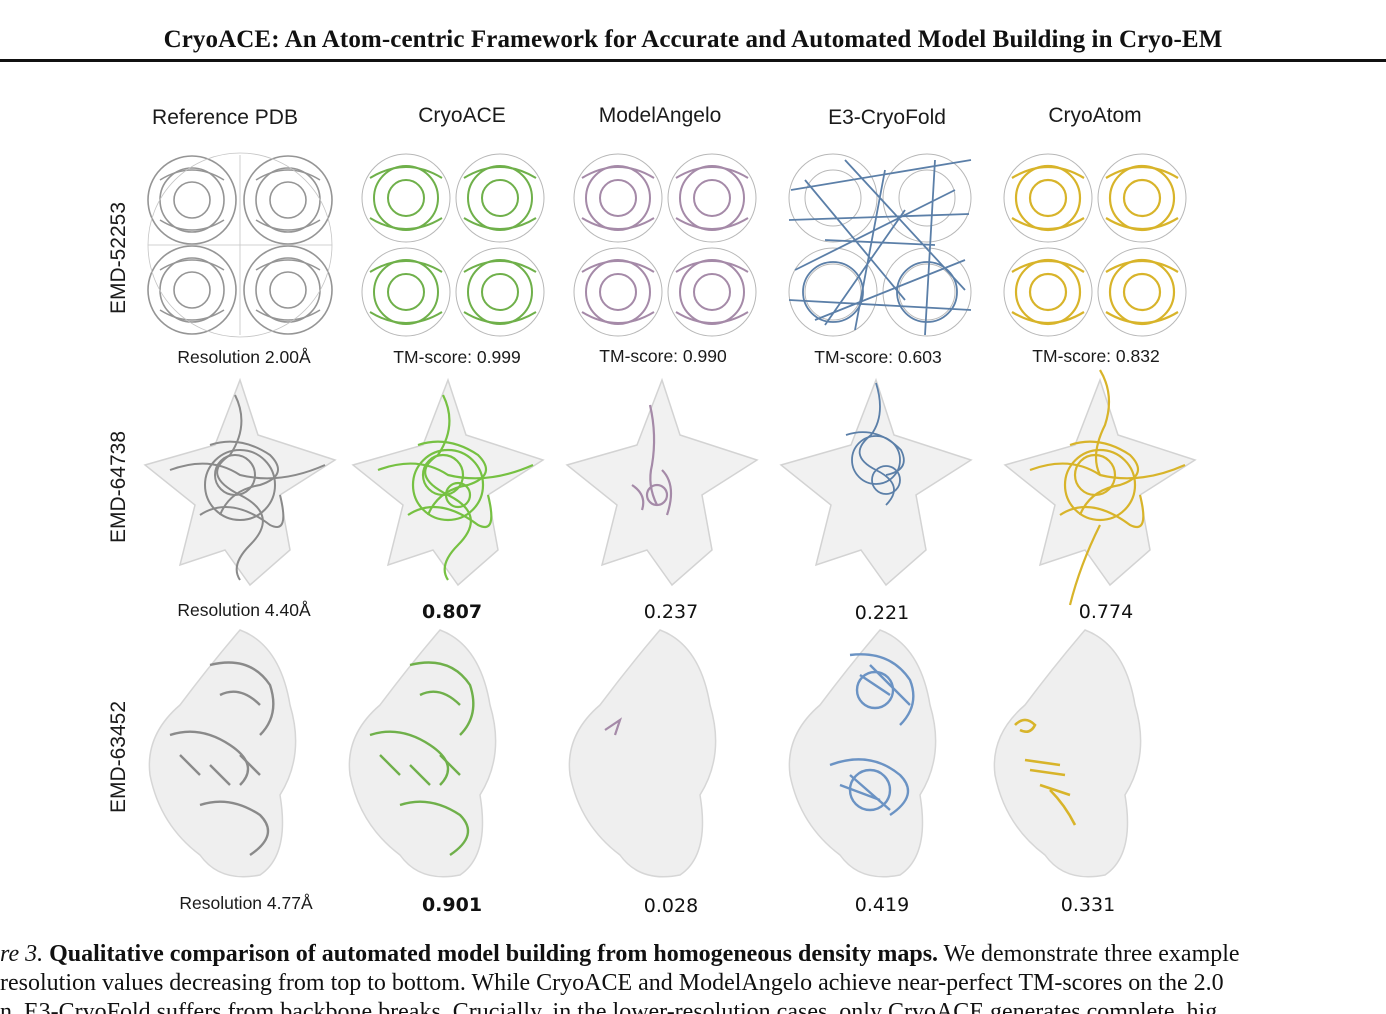  Describe the element at coordinates (882, 905) in the screenshot. I see `score-e3cryofold-row3: 0.419` at that location.